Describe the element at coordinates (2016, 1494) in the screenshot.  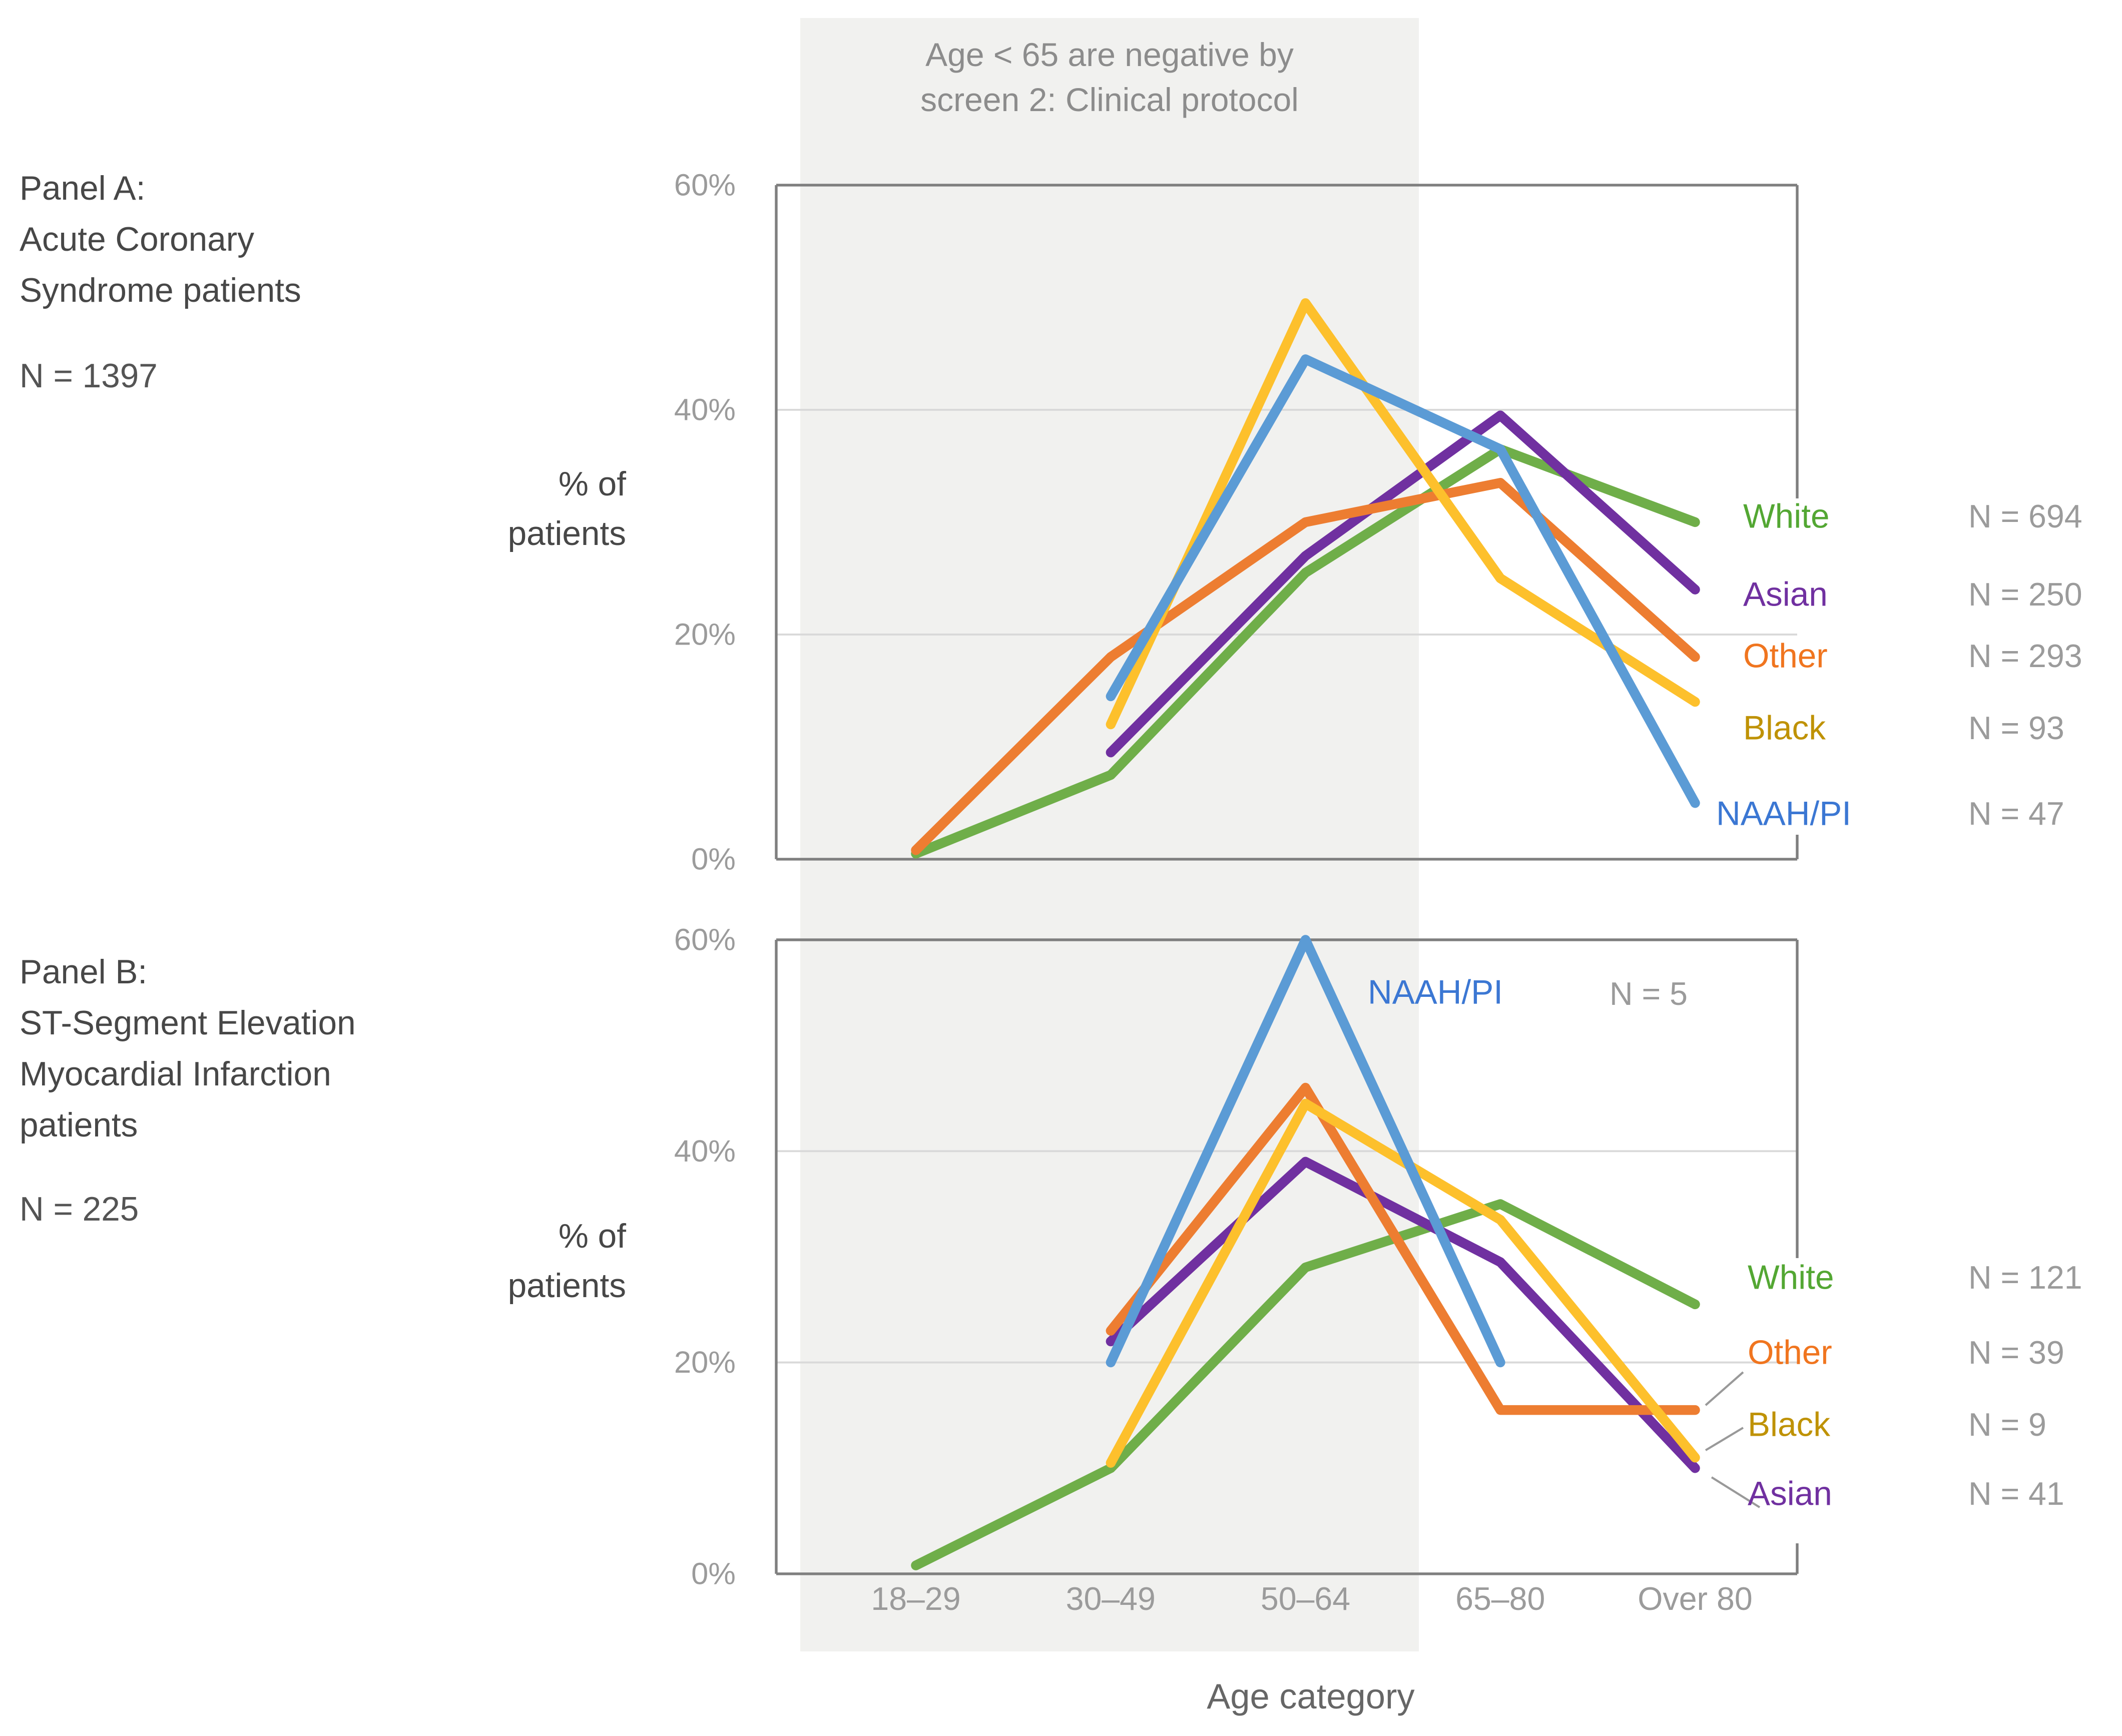
I see `panel-B-legend-n-asian: N = 41` at that location.